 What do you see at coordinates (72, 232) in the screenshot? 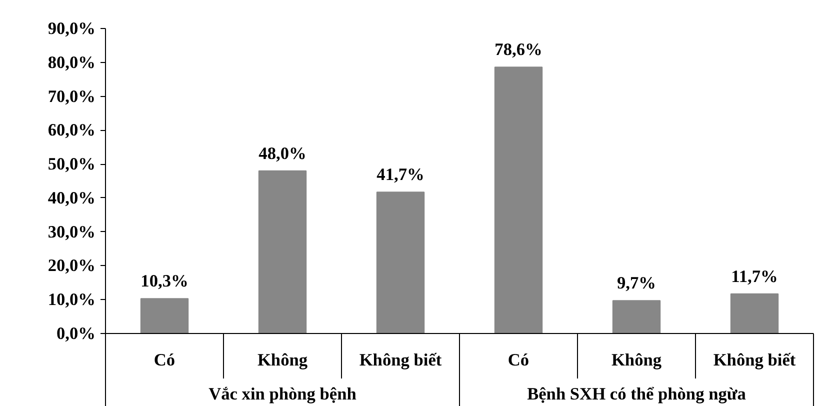
I see `y-tick-label: 30,0%` at bounding box center [72, 232].